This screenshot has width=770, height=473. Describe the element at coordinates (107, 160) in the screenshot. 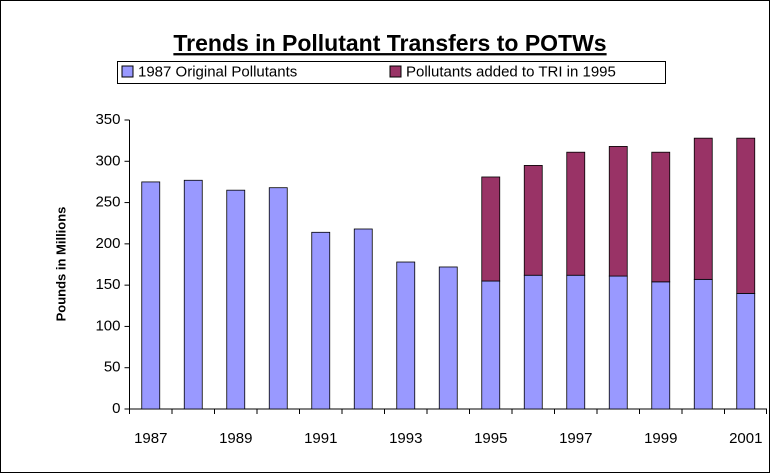

I see `y-tick-label: 300` at that location.